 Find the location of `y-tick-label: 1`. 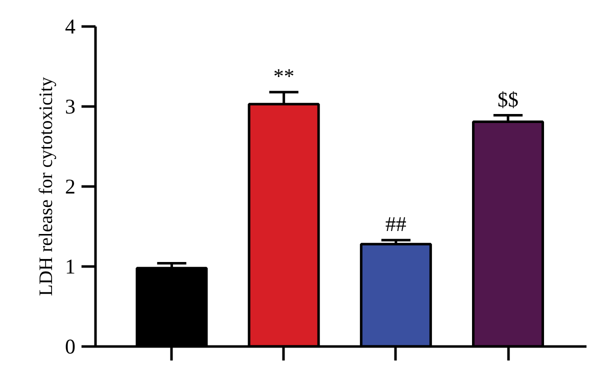

y-tick-label: 1 is located at coordinates (70, 266).